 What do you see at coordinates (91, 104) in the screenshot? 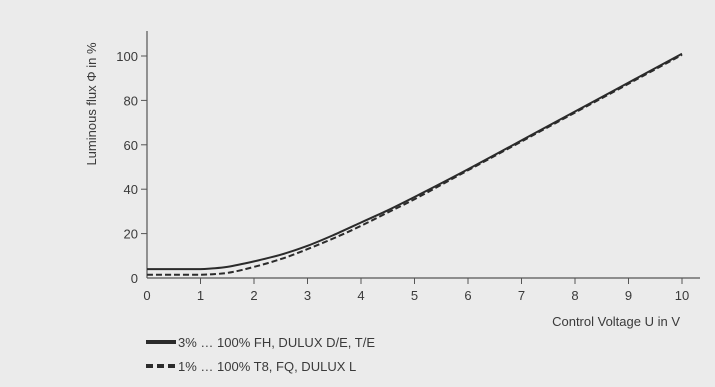
I see `y-axis-label: Luminous flux Φ in %` at bounding box center [91, 104].